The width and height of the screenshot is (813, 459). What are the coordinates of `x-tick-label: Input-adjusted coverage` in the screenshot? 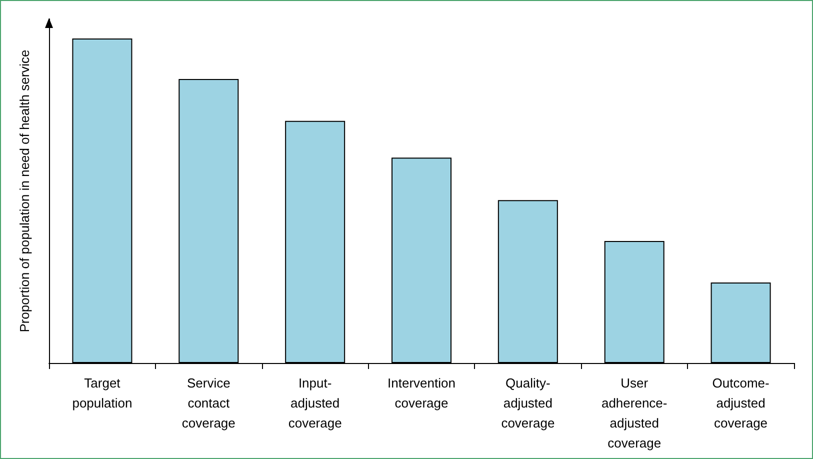 It's located at (315, 403).